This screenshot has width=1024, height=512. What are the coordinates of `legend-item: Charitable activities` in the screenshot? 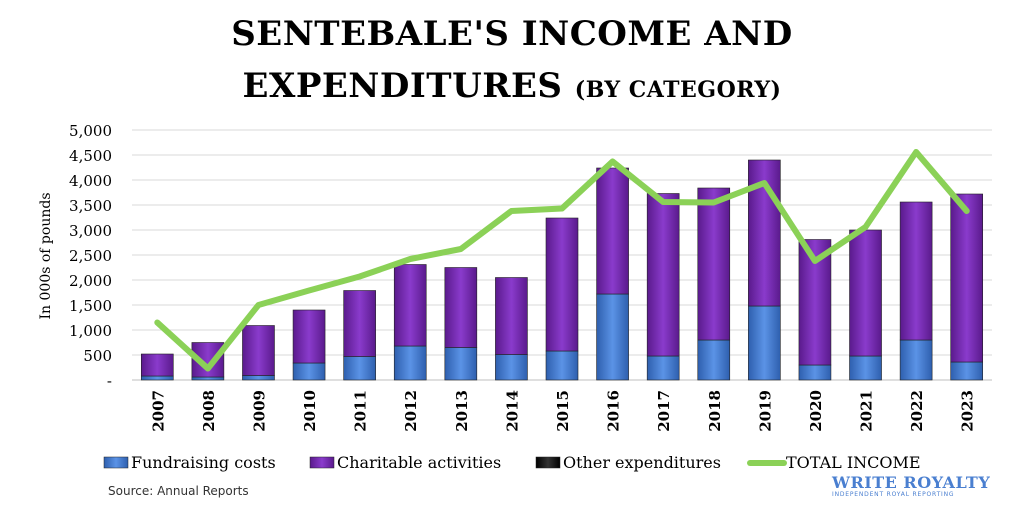 It's located at (405, 462).